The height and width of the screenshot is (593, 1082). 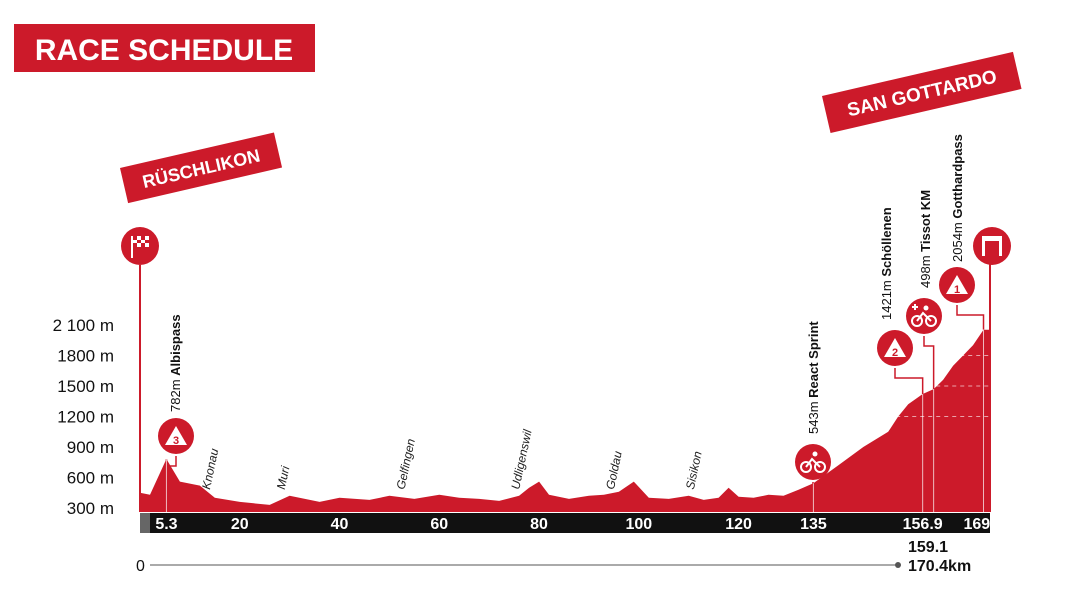 I want to click on km-tick-label: 135, so click(x=813, y=524).